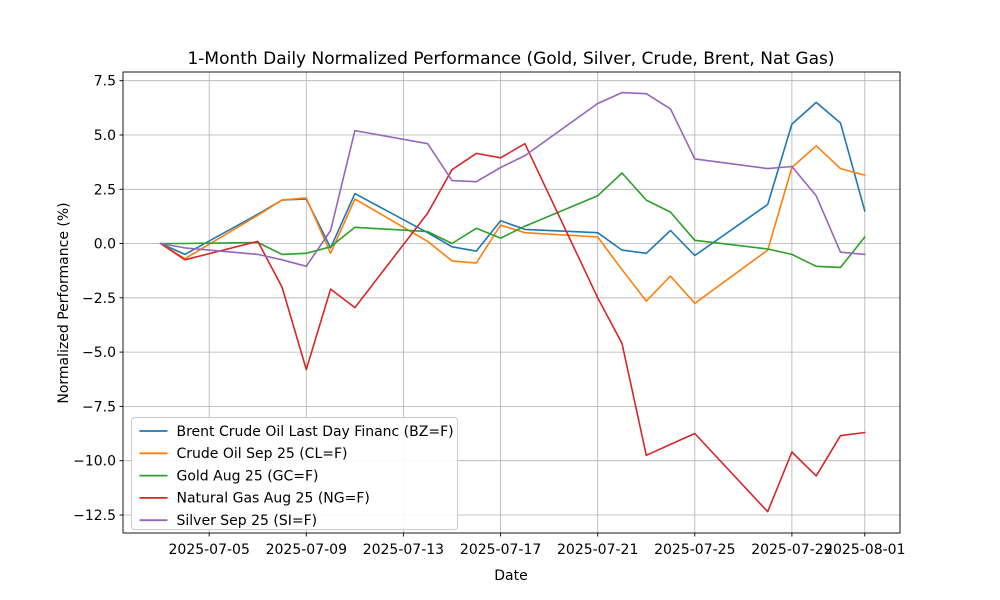 This screenshot has height=600, width=1000. Describe the element at coordinates (99, 353) in the screenshot. I see `y-tick-label: −5.0` at that location.